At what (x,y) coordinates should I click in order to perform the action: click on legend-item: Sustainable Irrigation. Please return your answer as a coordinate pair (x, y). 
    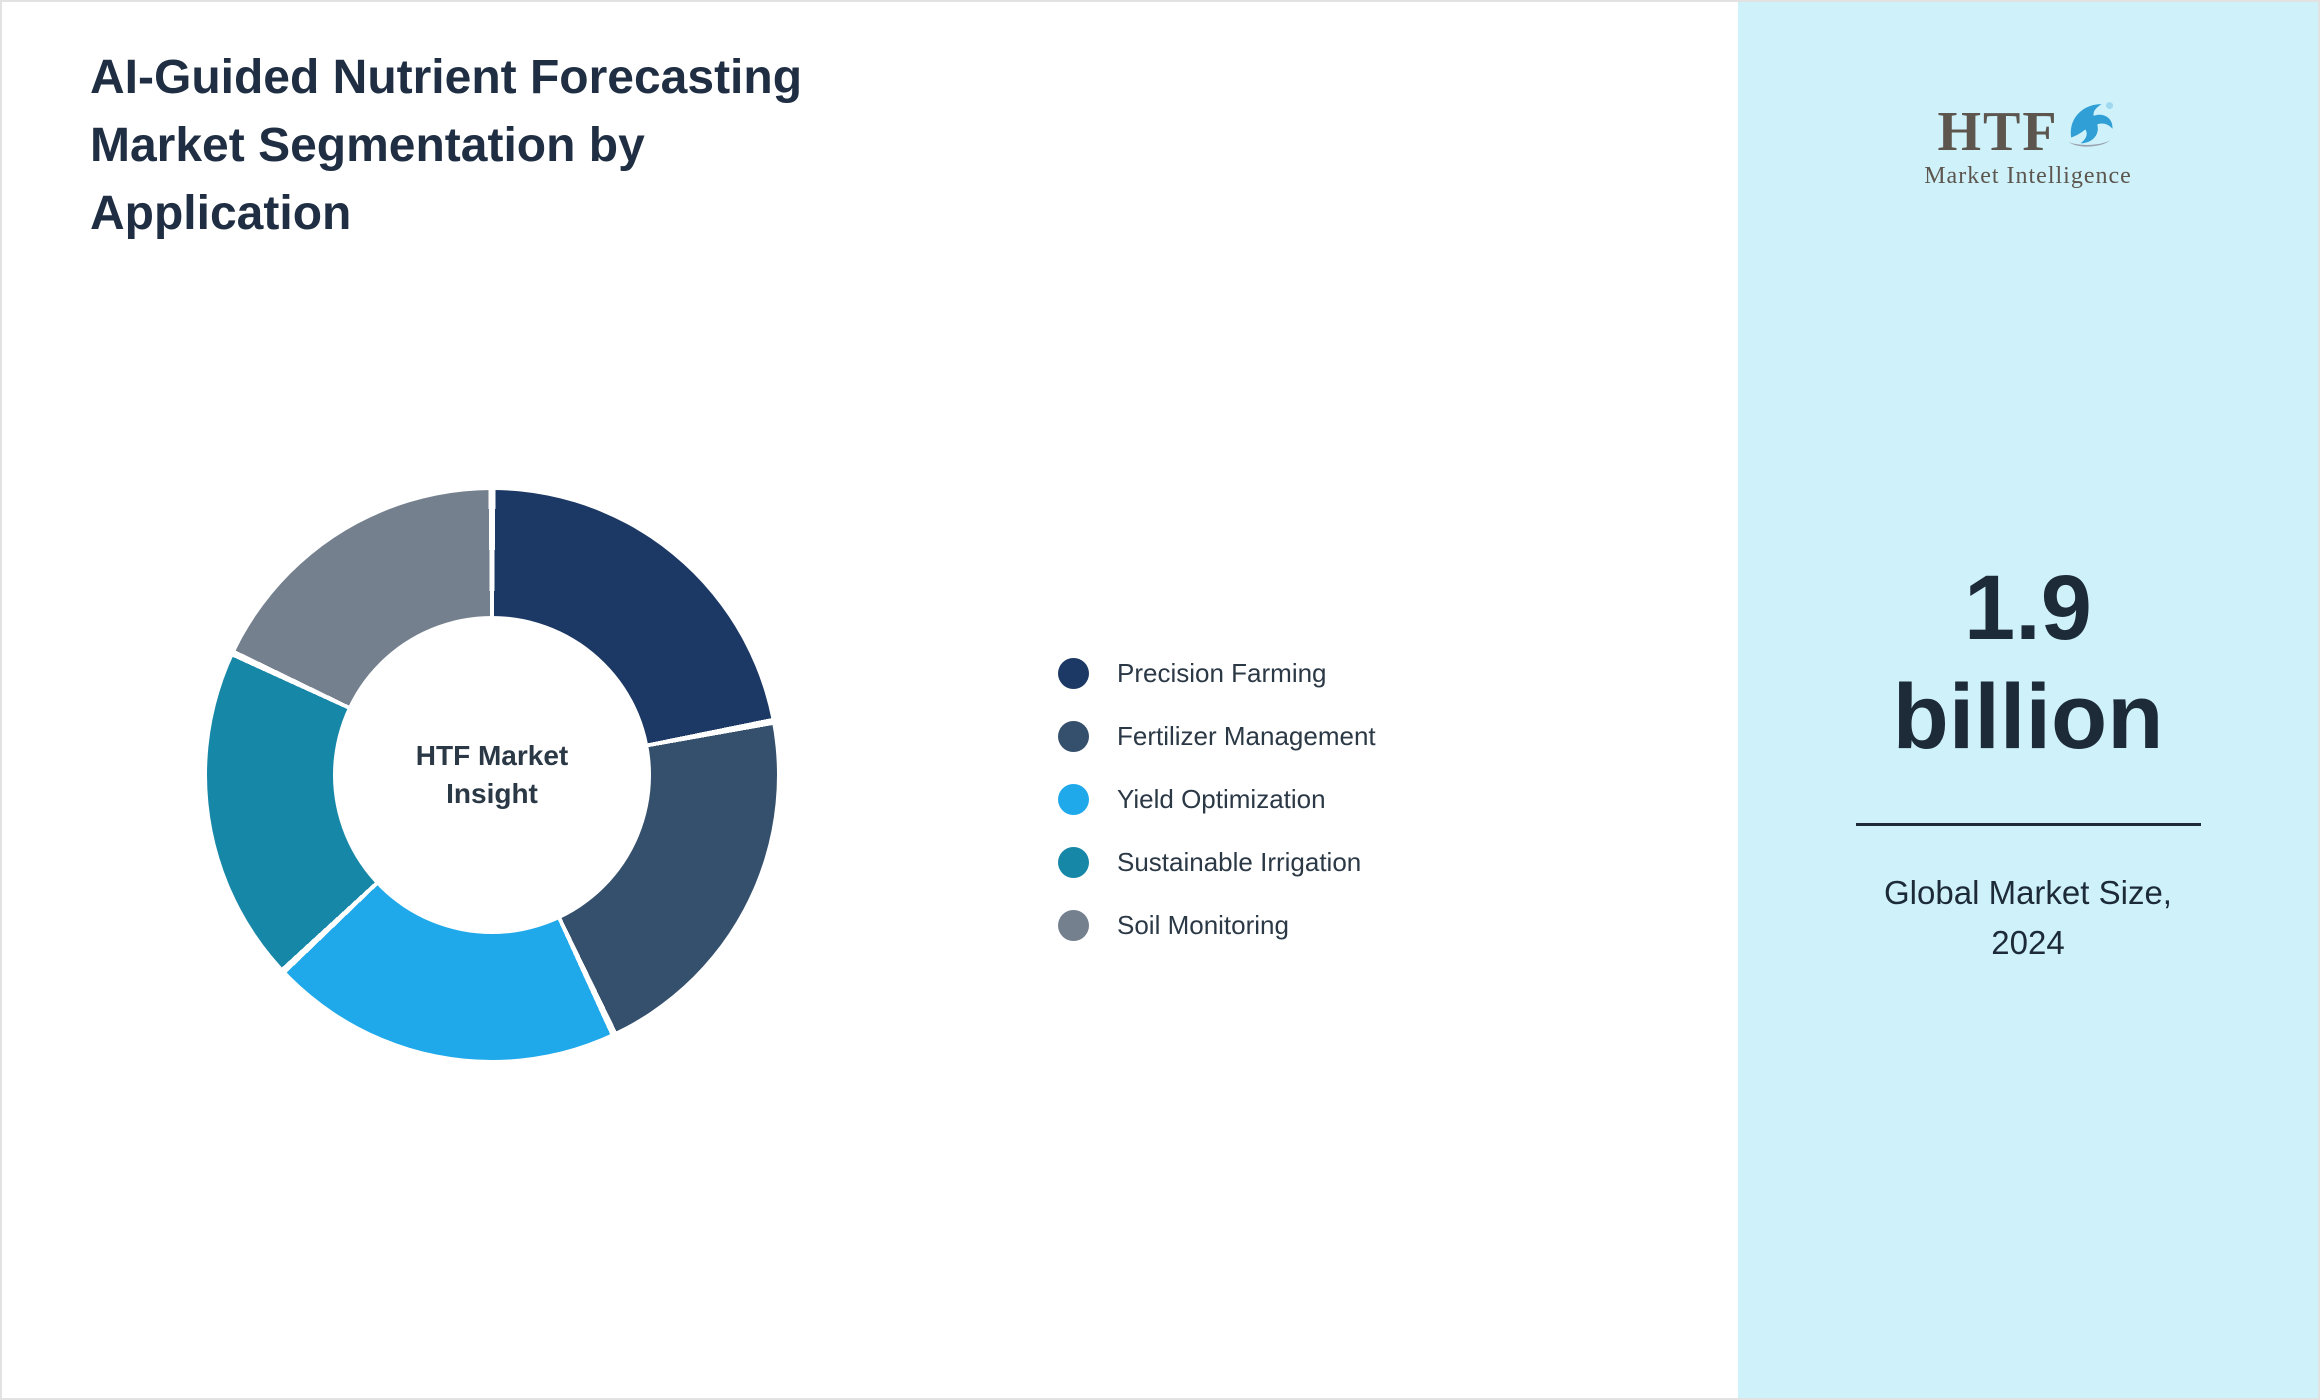
    Looking at the image, I should click on (1217, 862).